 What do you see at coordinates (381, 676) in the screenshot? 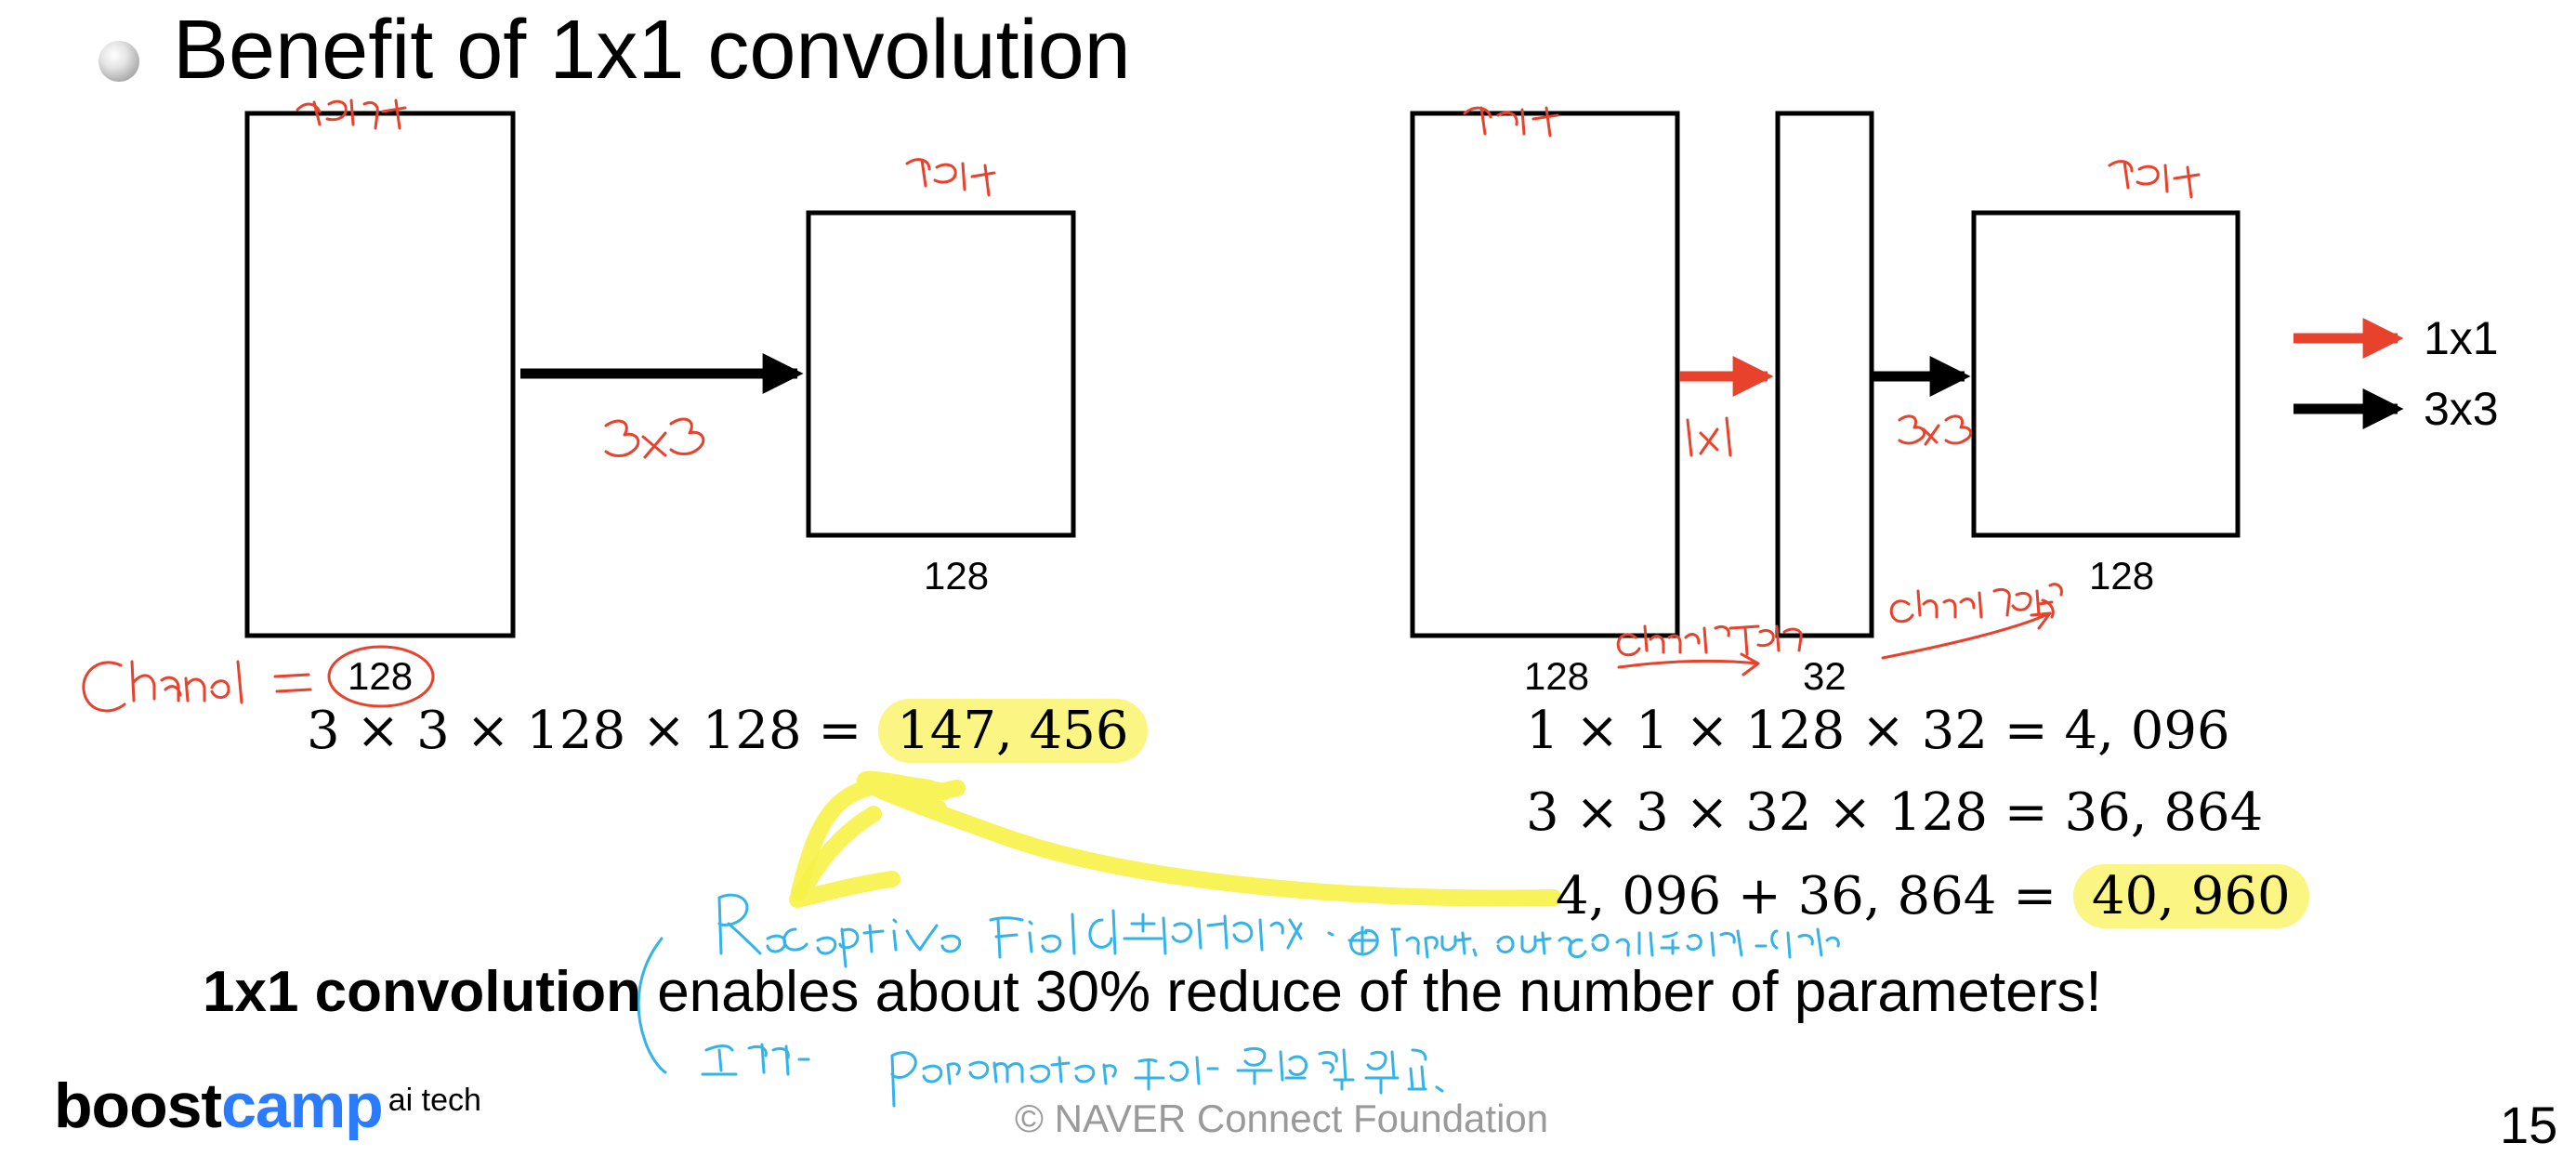
I see `left-input-channels: 128` at bounding box center [381, 676].